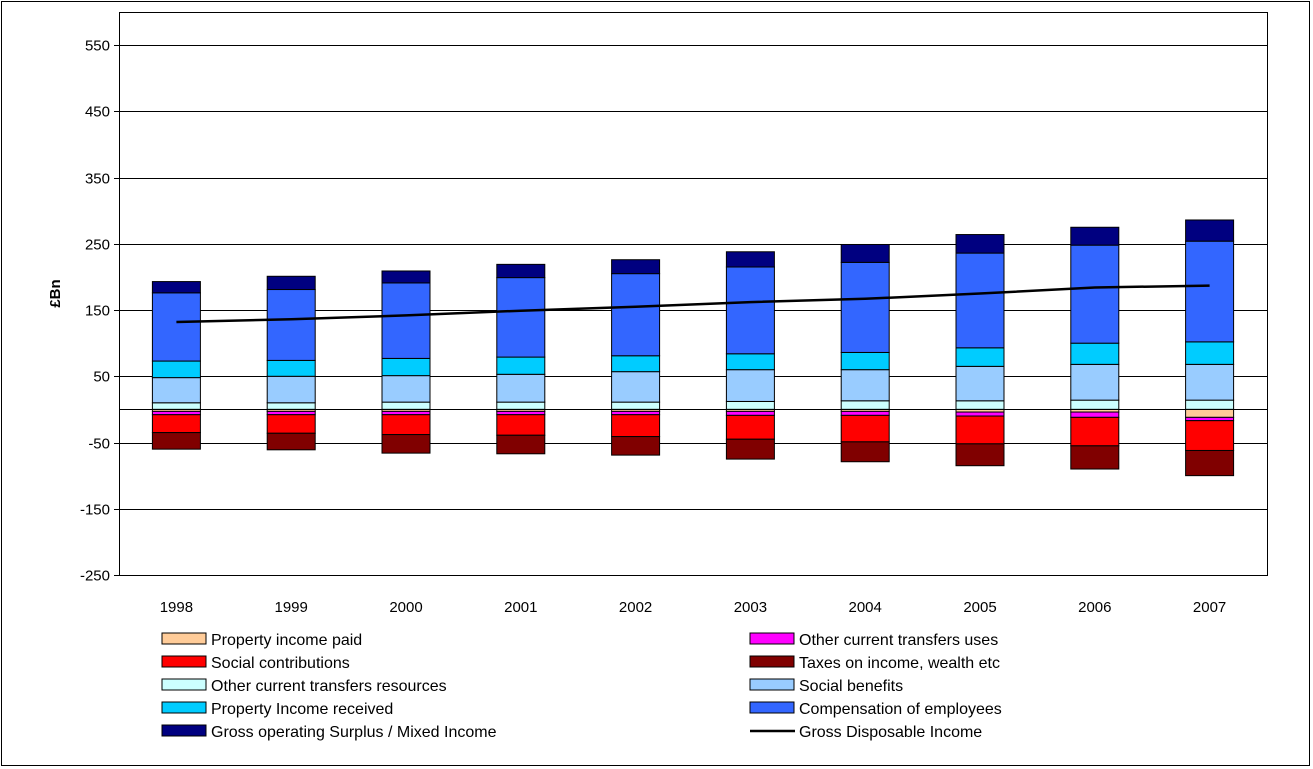 The image size is (1313, 769). Describe the element at coordinates (851, 686) in the screenshot. I see `legend-label: Social benefits` at that location.